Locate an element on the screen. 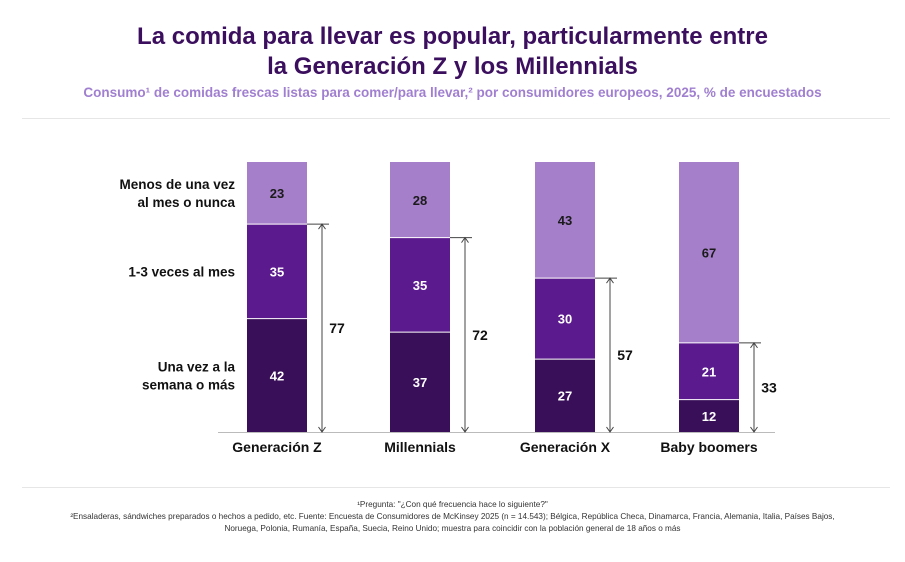 The image size is (905, 562). data-label-3-1: 27 is located at coordinates (565, 396).